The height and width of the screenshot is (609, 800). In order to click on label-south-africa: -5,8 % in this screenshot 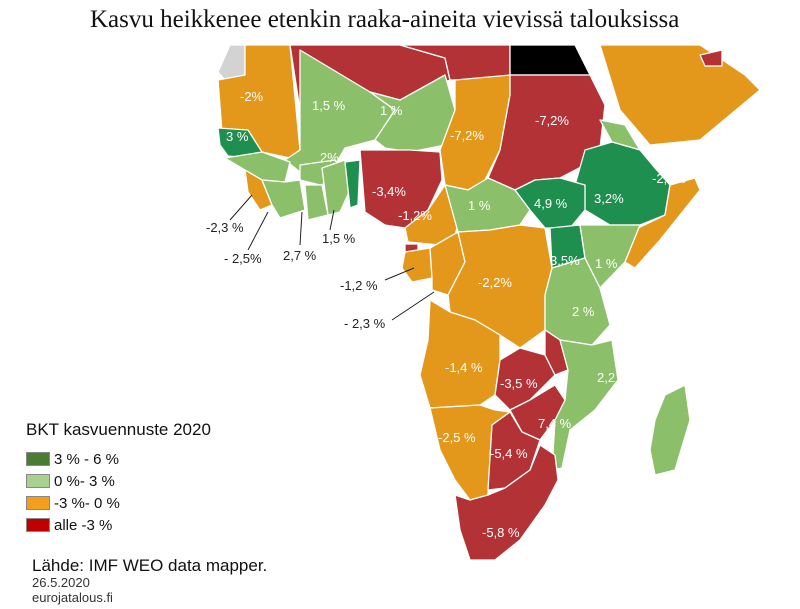, I will do `click(501, 532)`.